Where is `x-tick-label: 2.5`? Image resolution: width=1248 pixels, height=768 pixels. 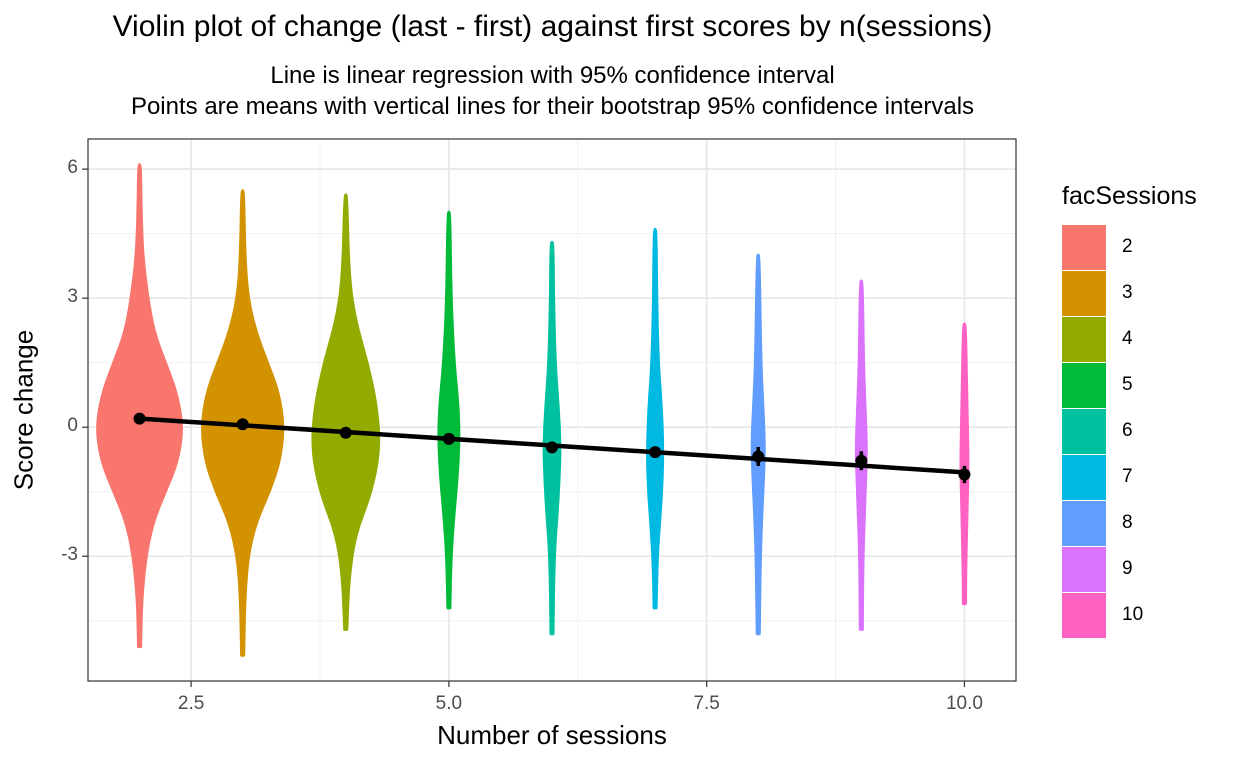
x-tick-label: 2.5 is located at coordinates (191, 703).